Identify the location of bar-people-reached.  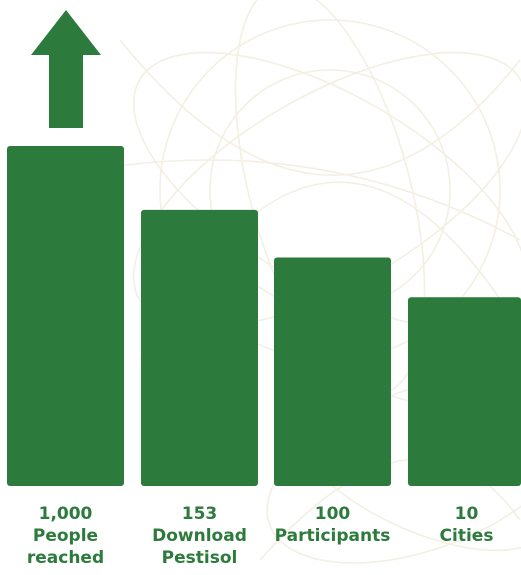
(65, 316).